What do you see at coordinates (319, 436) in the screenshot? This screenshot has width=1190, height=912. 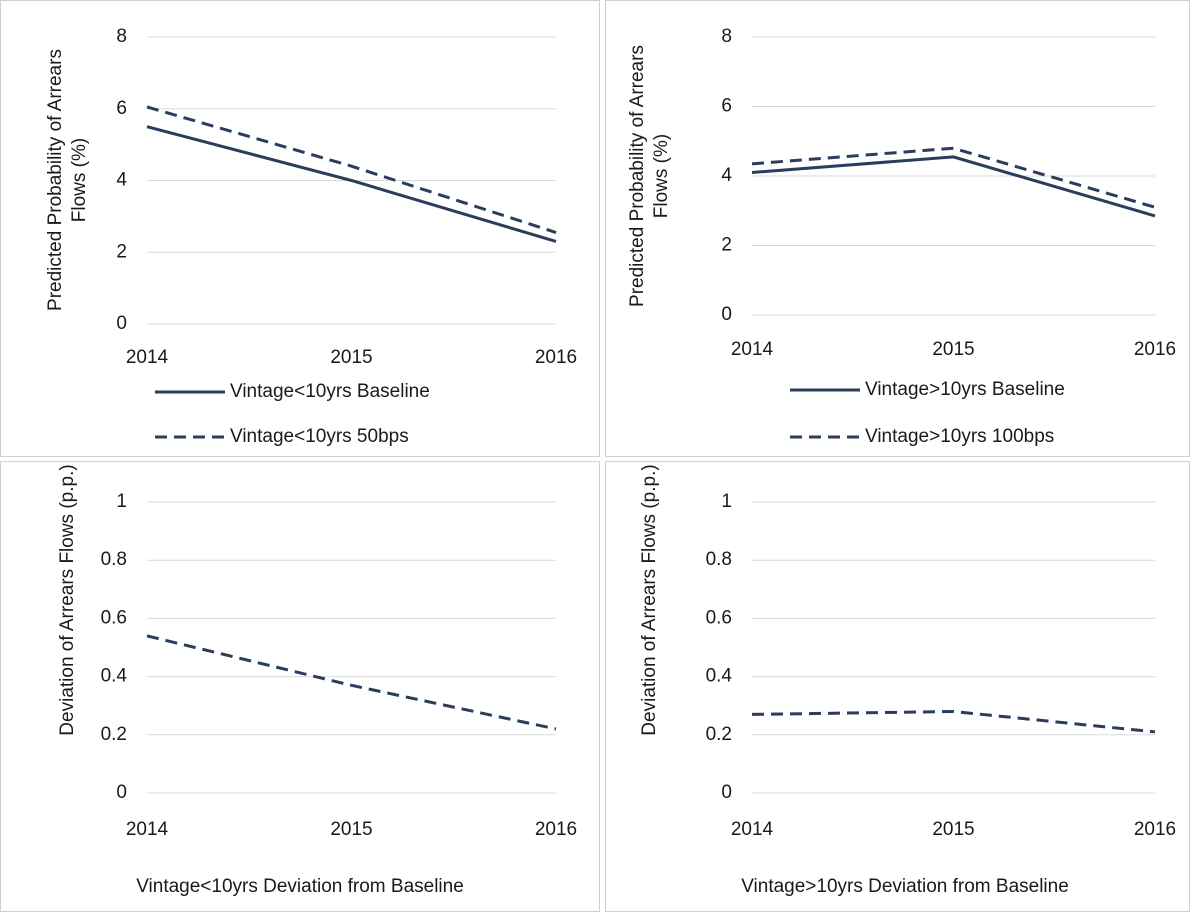 I see `legend-label: Vintage<10yrs 50bps` at bounding box center [319, 436].